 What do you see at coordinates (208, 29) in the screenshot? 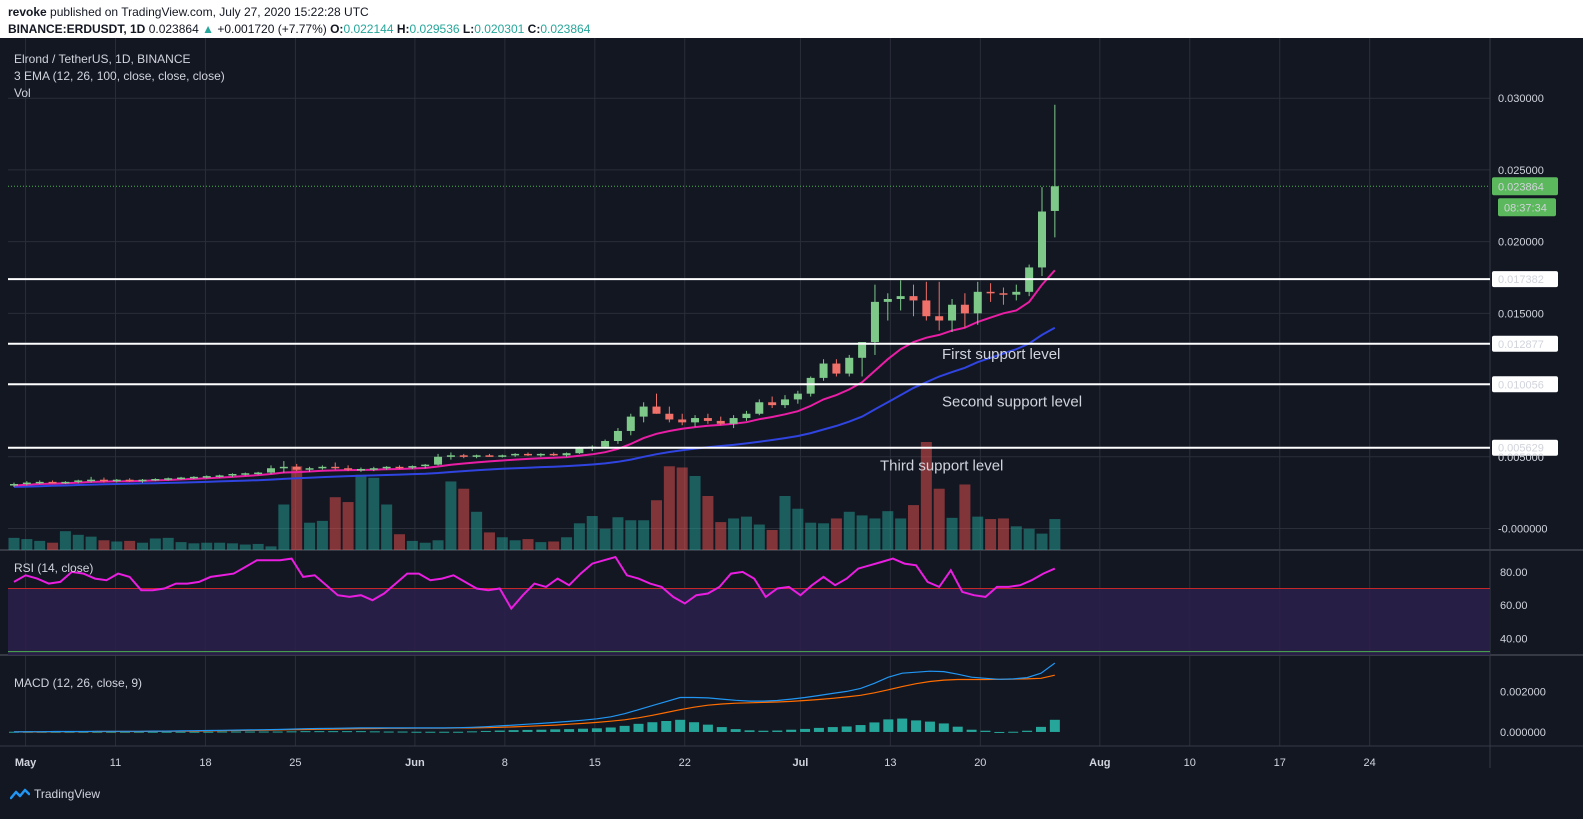
I see `change-up-arrow-icon: ▲` at bounding box center [208, 29].